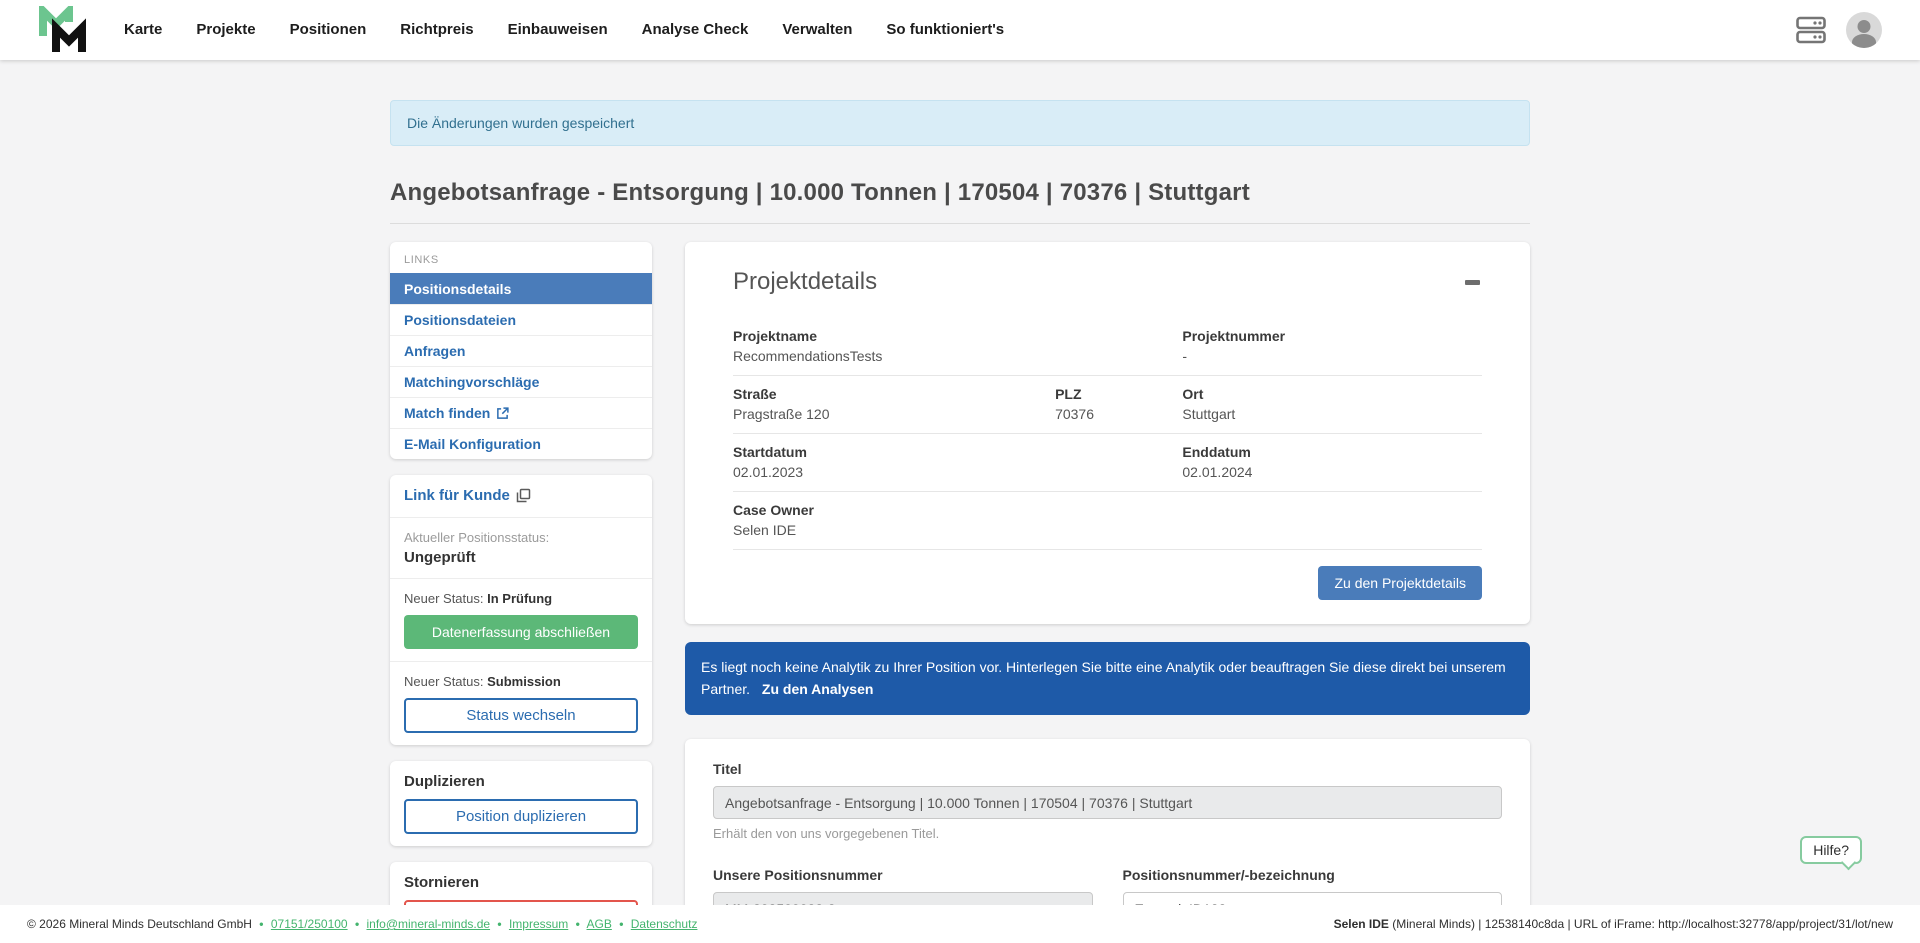  What do you see at coordinates (798, 875) in the screenshot?
I see `unsere-positionsnummer-label: Unsere Positionsnummer` at bounding box center [798, 875].